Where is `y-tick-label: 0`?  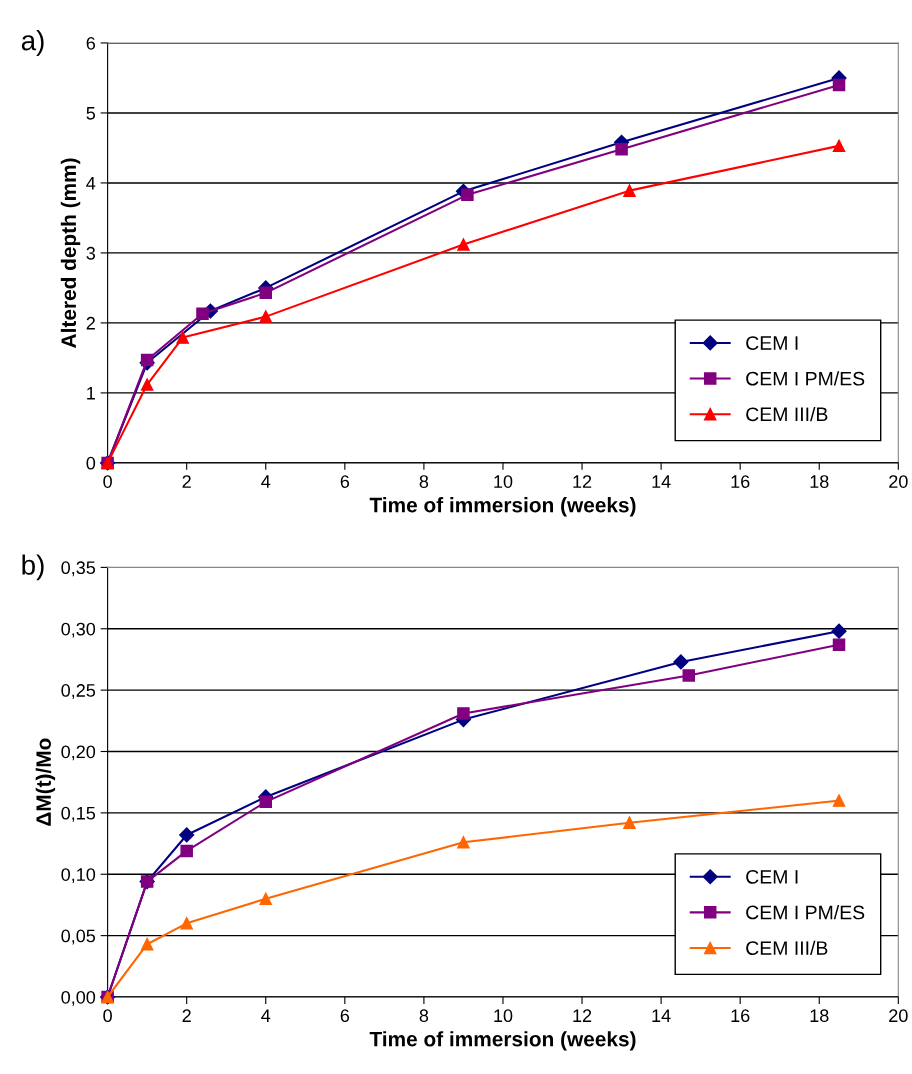
y-tick-label: 0 is located at coordinates (91, 463).